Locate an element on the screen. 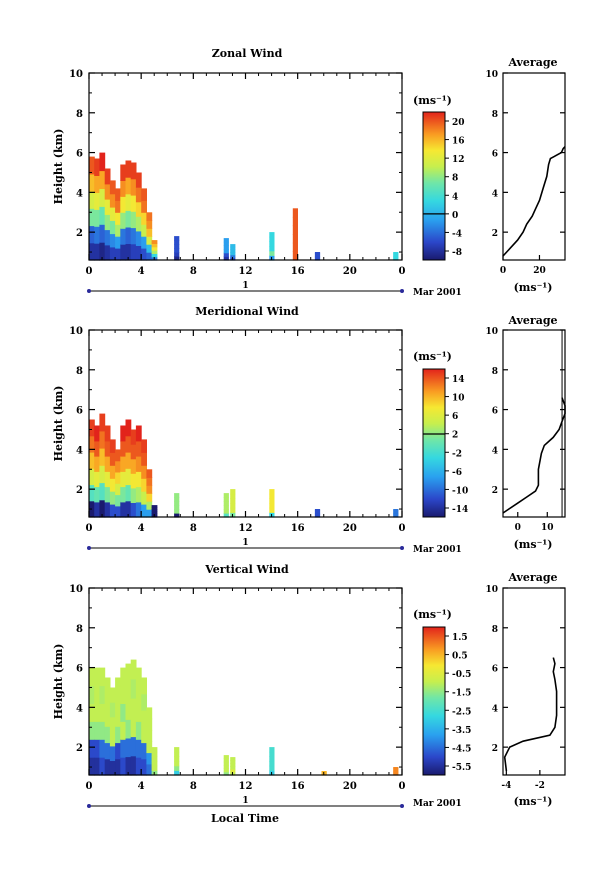 Image resolution: width=616 pixels, height=873 pixels. x-tick-label: 4 is located at coordinates (141, 528).